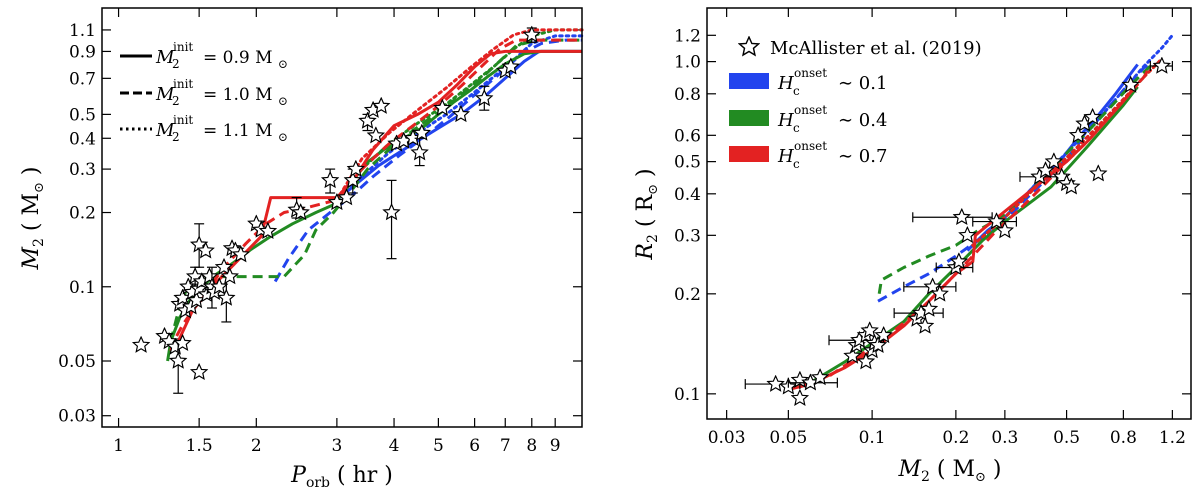 The image size is (1200, 497). Describe the element at coordinates (749, 46) in the screenshot. I see `legend-star-icon` at that location.